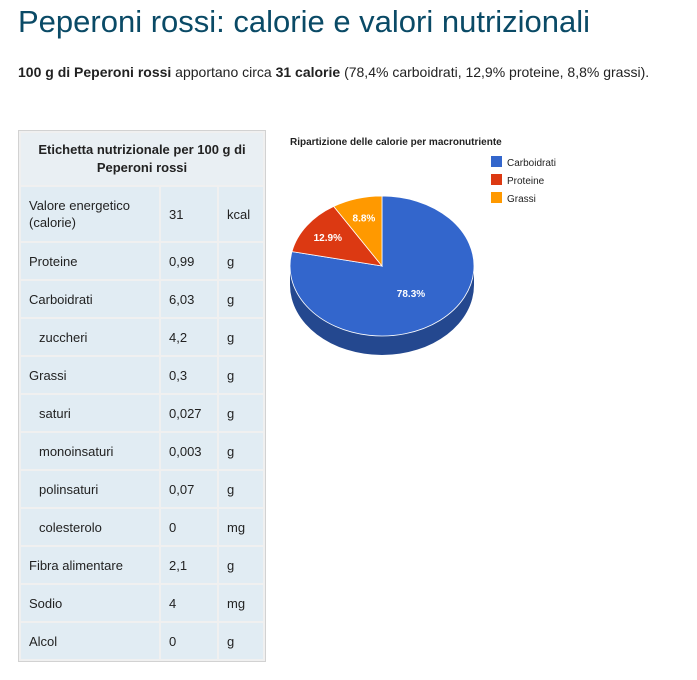 This screenshot has width=697, height=680. Describe the element at coordinates (90, 413) in the screenshot. I see `nutrient-name: saturi` at that location.